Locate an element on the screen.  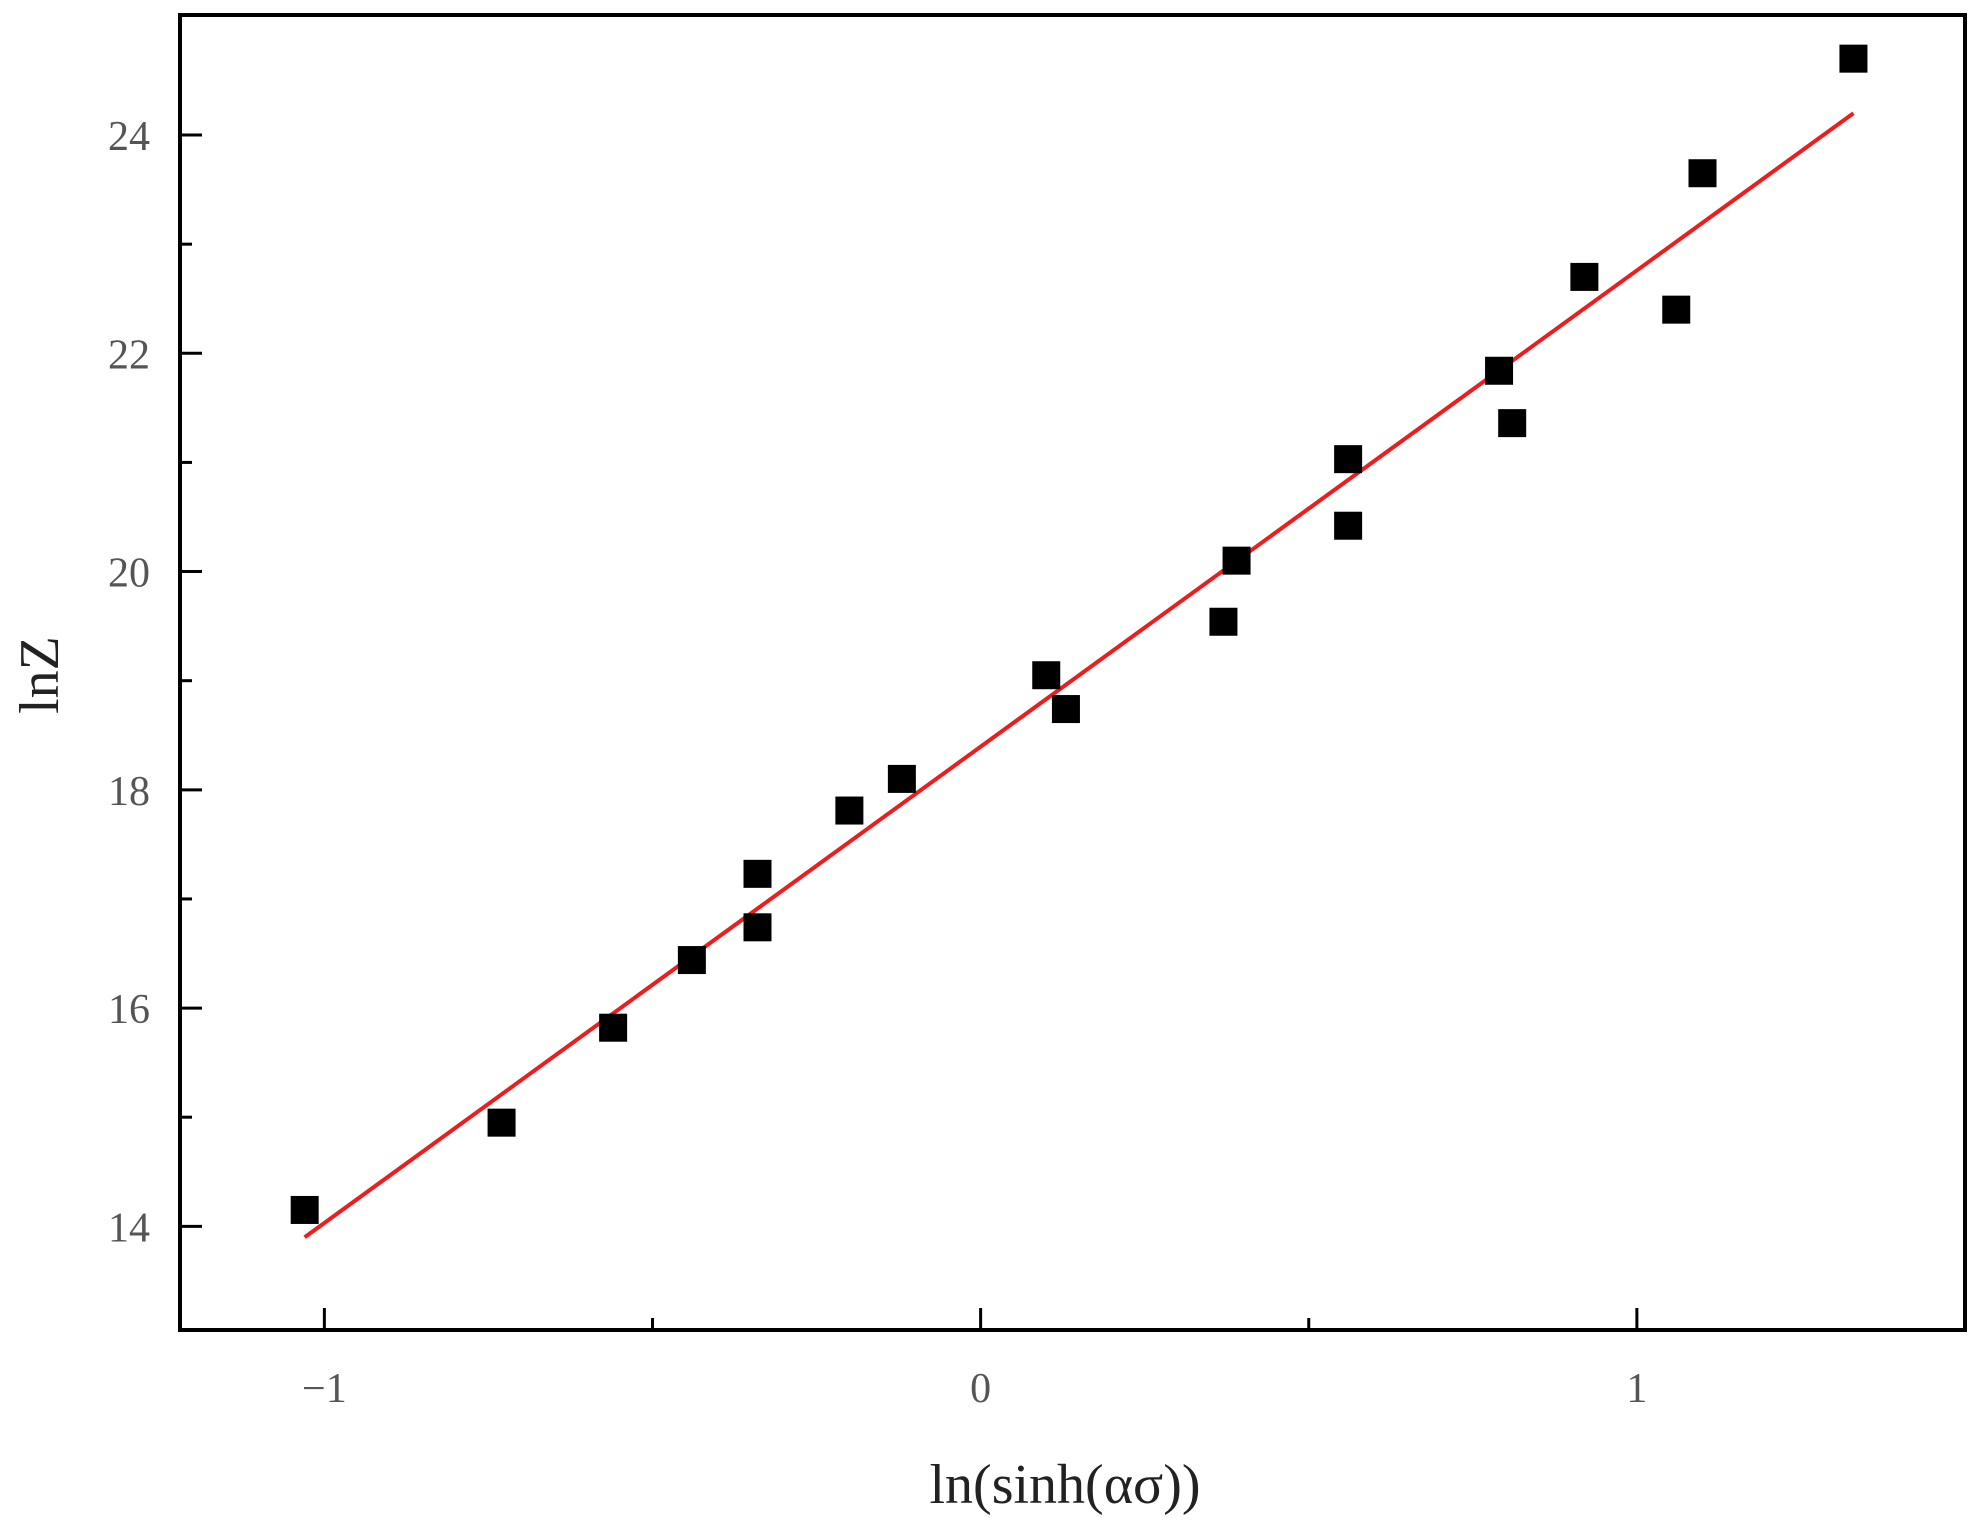
x-tick-label: 1 is located at coordinates (1636, 1389).